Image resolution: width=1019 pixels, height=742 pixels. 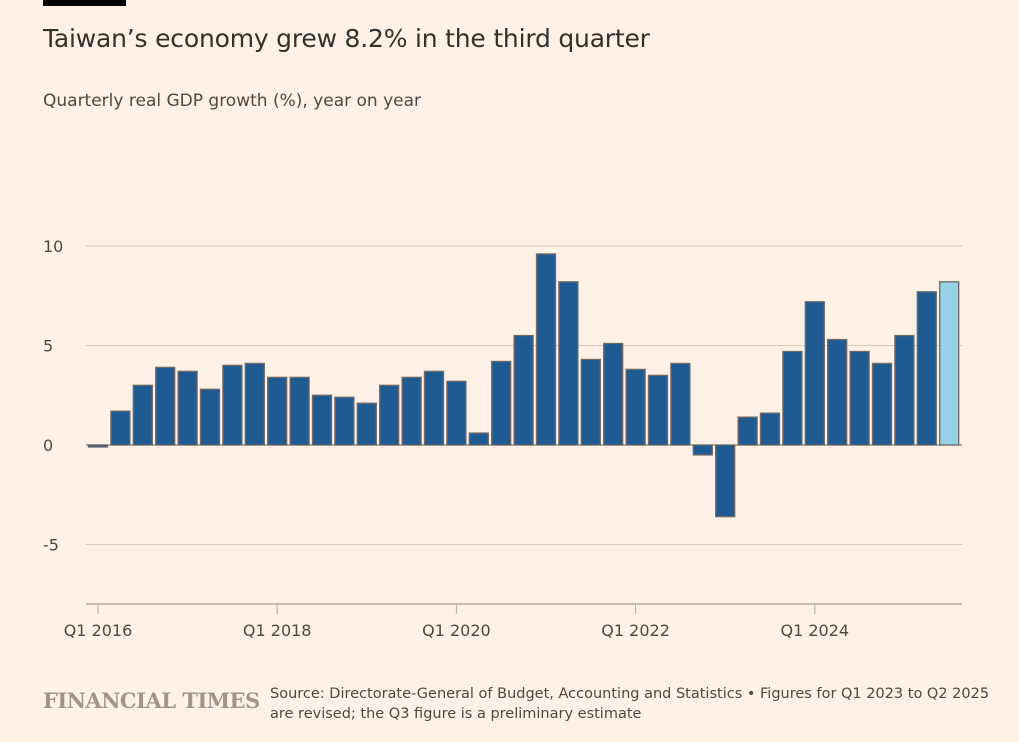 I want to click on y-tick-label: -5, so click(x=51, y=545).